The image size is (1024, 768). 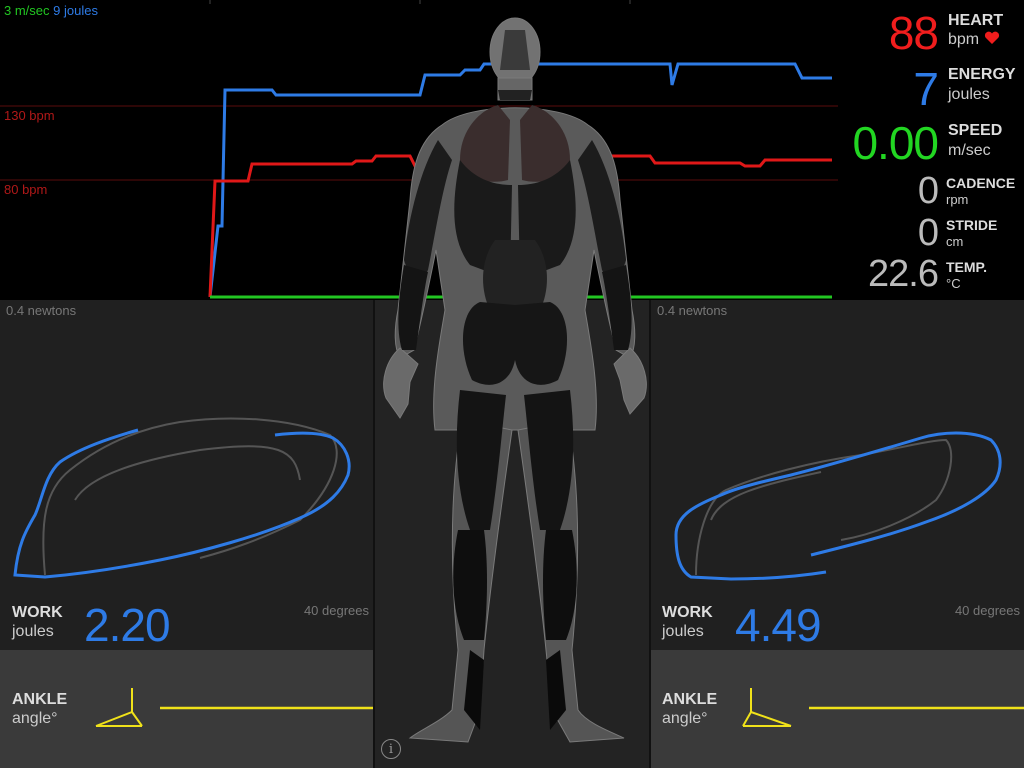 I want to click on stat-energy: 7 ENERGY joules, so click(x=931, y=88).